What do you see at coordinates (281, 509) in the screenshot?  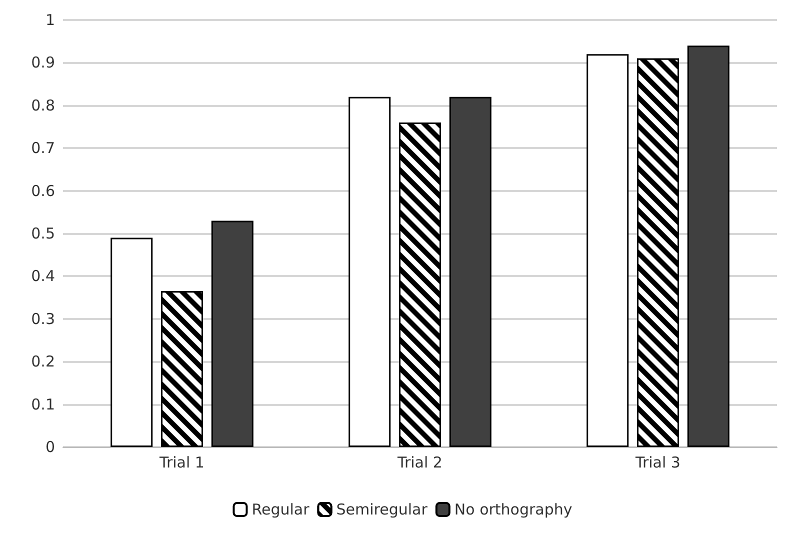 I see `legend-label: Regular` at bounding box center [281, 509].